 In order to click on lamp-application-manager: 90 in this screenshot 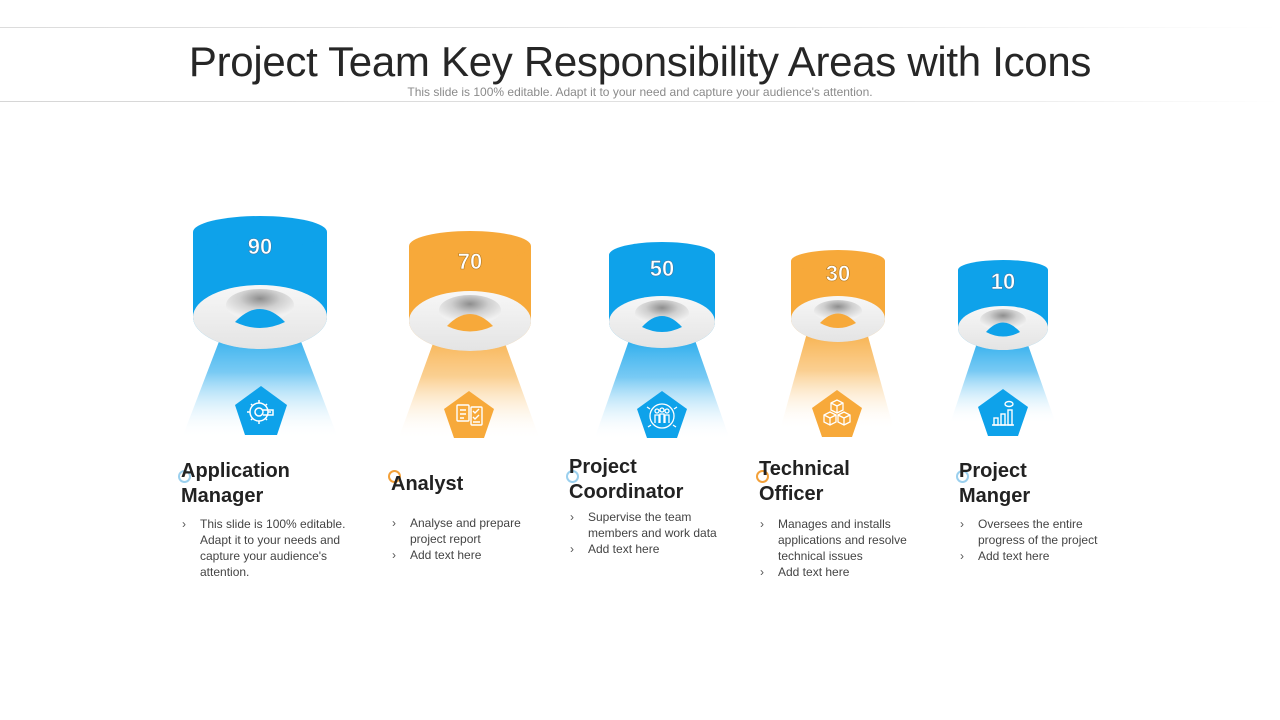, I will do `click(260, 327)`.